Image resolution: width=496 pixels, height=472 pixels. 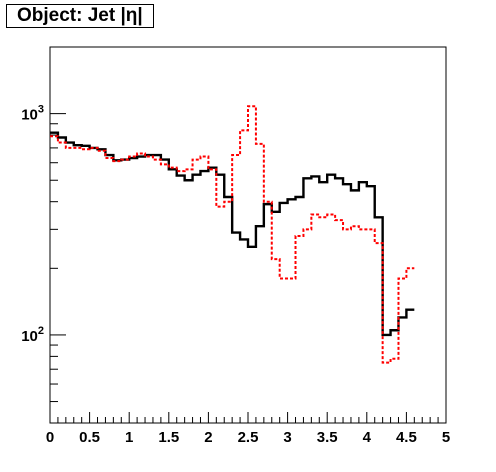 What do you see at coordinates (89, 437) in the screenshot?
I see `x-tick-label: 0.5` at bounding box center [89, 437].